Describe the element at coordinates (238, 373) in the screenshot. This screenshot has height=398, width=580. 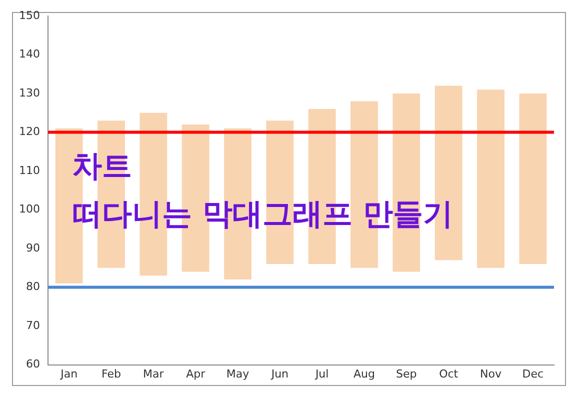
I see `x-tick-label: May` at that location.